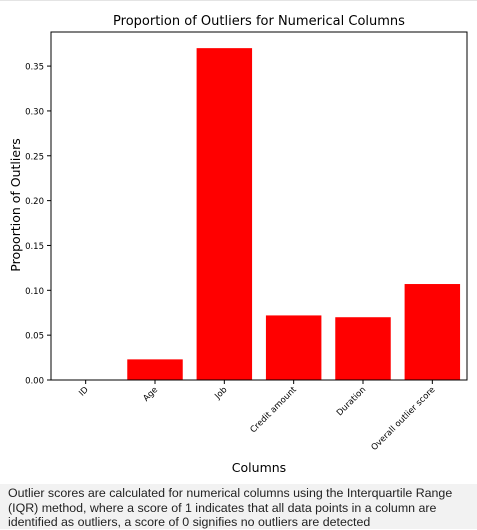 This screenshot has width=477, height=530. I want to click on y-tick-label: 0.05, so click(34, 337).